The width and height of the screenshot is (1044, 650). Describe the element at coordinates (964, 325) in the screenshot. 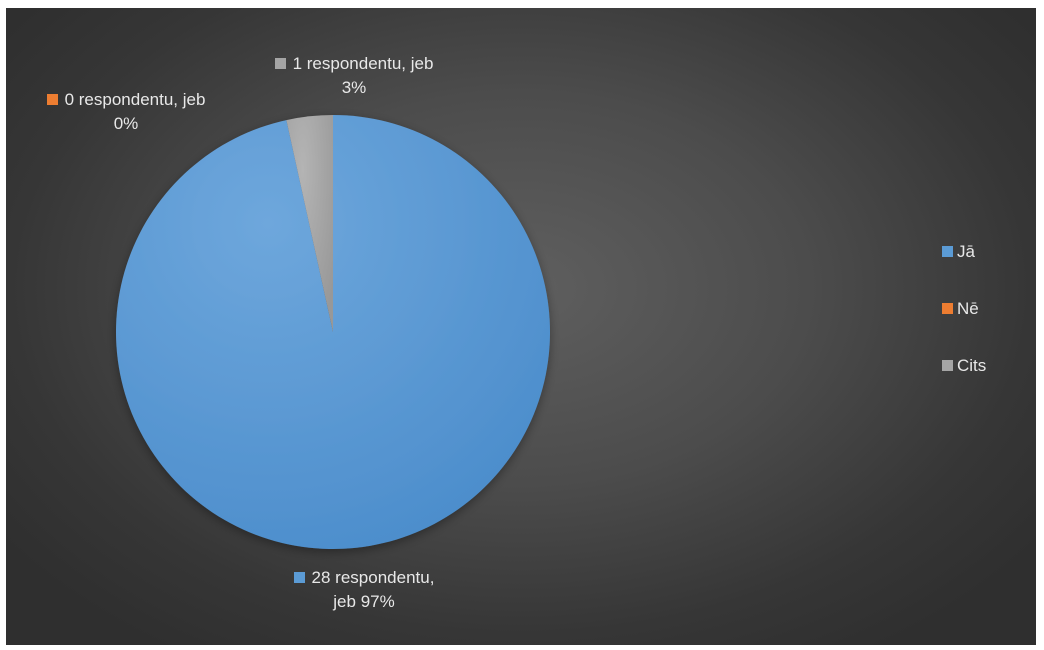

I see `legend: Jā Nē Cits` at that location.